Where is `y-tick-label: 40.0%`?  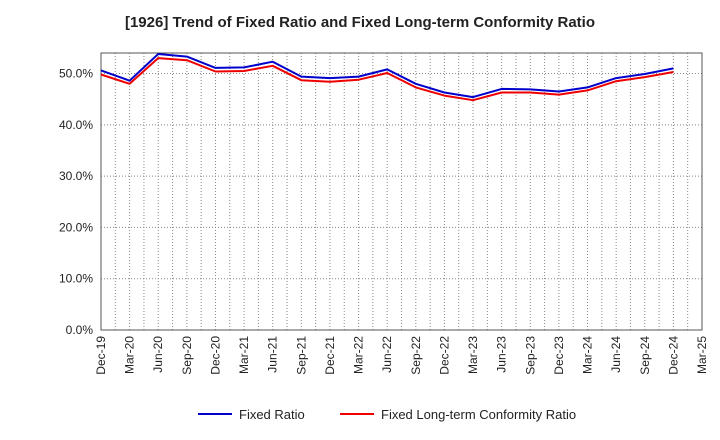
y-tick-label: 40.0% is located at coordinates (76, 125).